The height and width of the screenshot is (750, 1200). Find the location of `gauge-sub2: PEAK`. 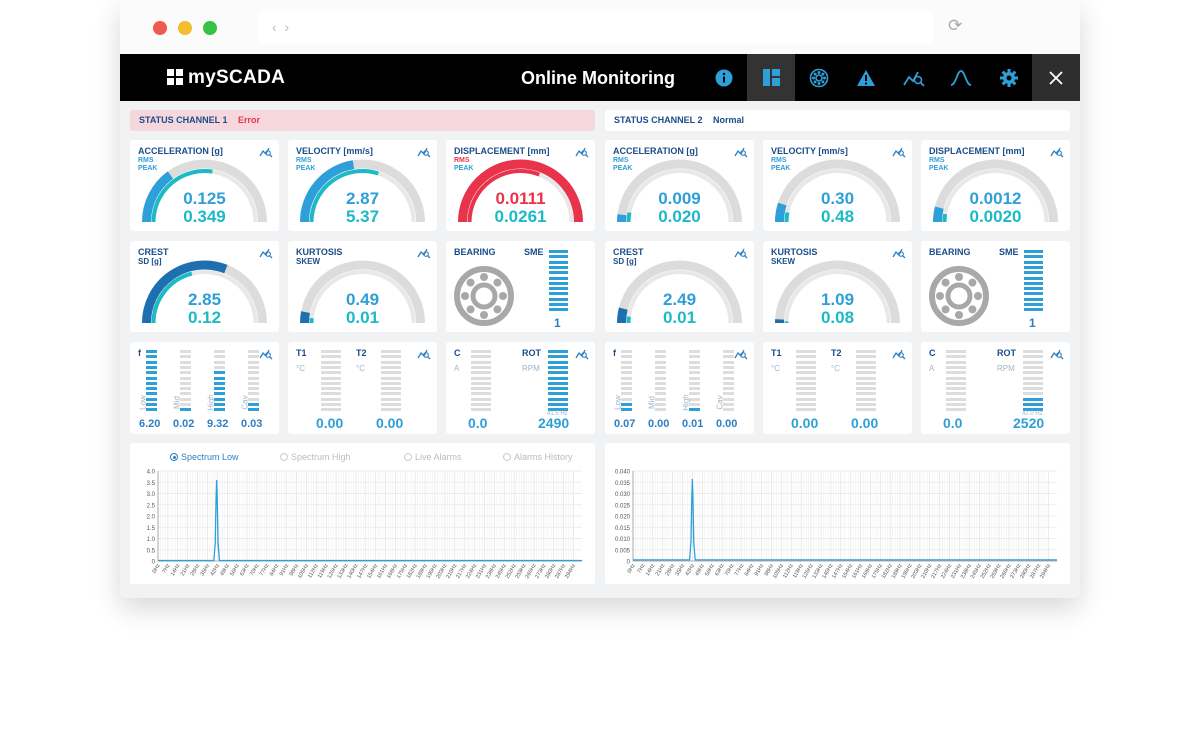

gauge-sub2: PEAK is located at coordinates (939, 168).